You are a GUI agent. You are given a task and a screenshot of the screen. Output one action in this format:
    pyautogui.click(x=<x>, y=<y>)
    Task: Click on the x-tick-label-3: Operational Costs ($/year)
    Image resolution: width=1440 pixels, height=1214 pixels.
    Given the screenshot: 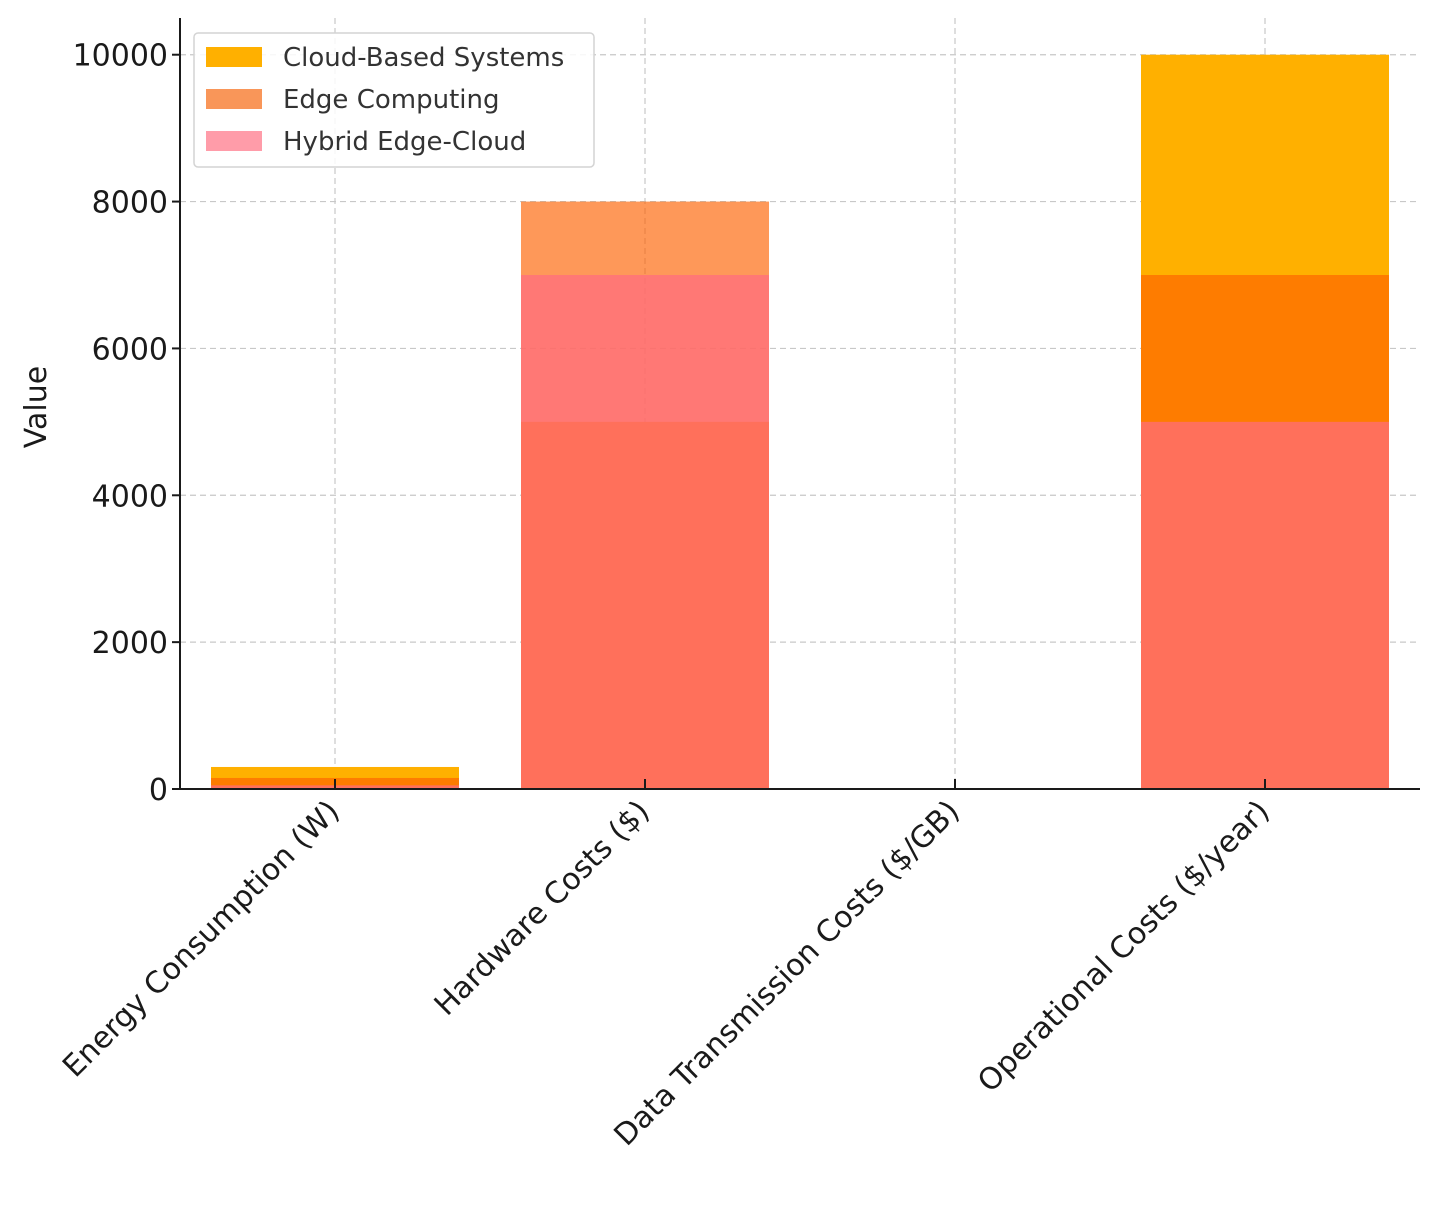 What is the action you would take?
    pyautogui.click(x=1123, y=946)
    